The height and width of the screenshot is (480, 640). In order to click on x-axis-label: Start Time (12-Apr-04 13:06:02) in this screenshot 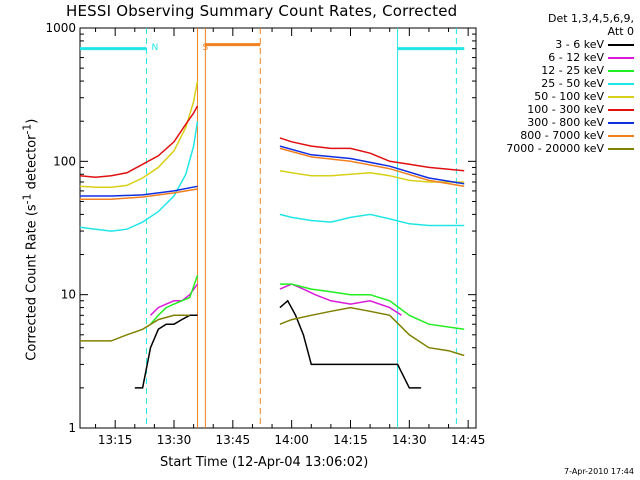, I will do `click(264, 462)`.